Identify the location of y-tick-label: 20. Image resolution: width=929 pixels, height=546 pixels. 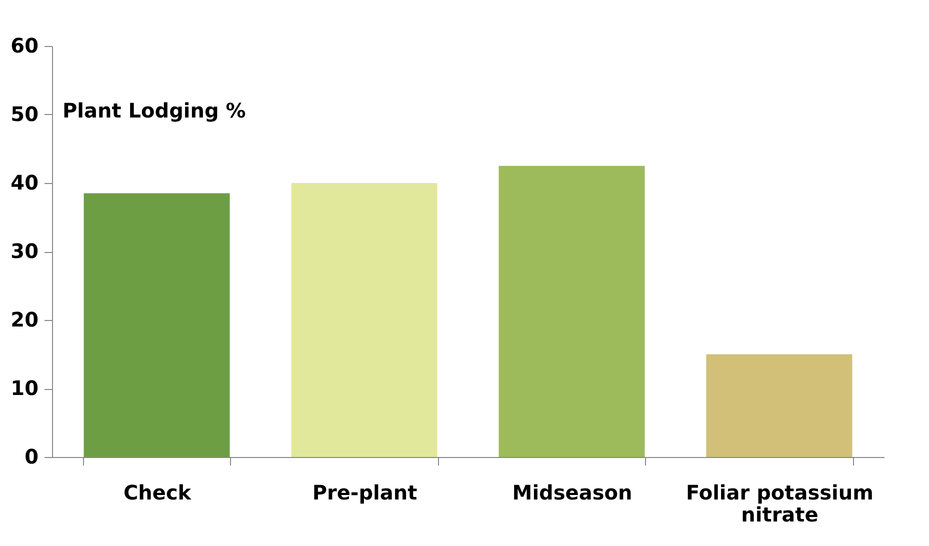
(24, 320).